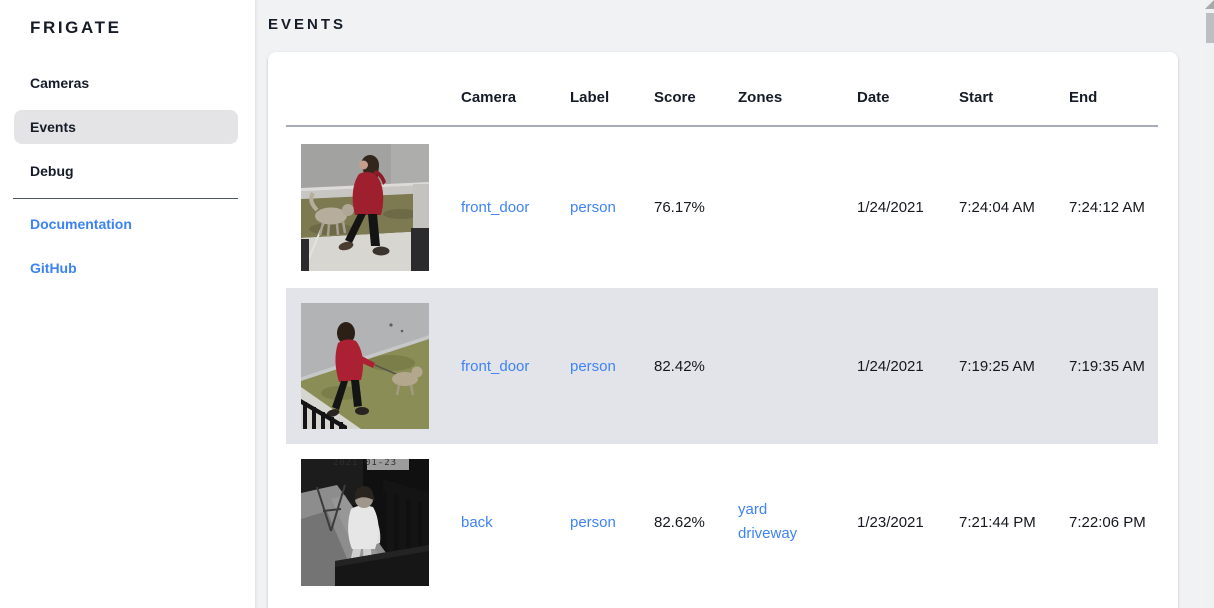 Image resolution: width=1214 pixels, height=608 pixels. Describe the element at coordinates (125, 198) in the screenshot. I see `sidebar-divider` at that location.